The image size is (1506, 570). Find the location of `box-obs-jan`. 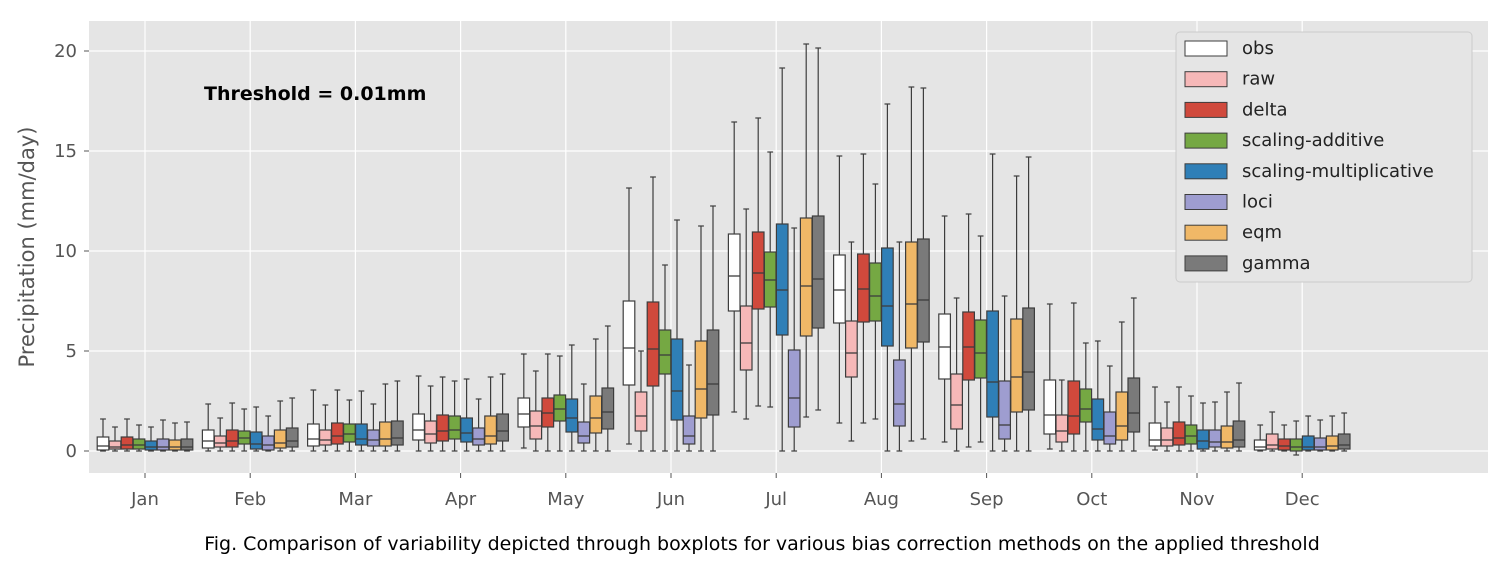

box-obs-jan is located at coordinates (103, 435).